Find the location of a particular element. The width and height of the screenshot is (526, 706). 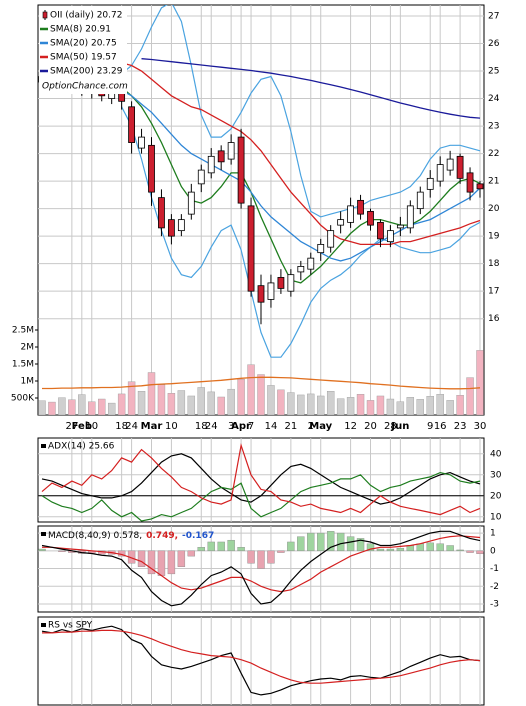

sma-line is located at coordinates (311, 88).